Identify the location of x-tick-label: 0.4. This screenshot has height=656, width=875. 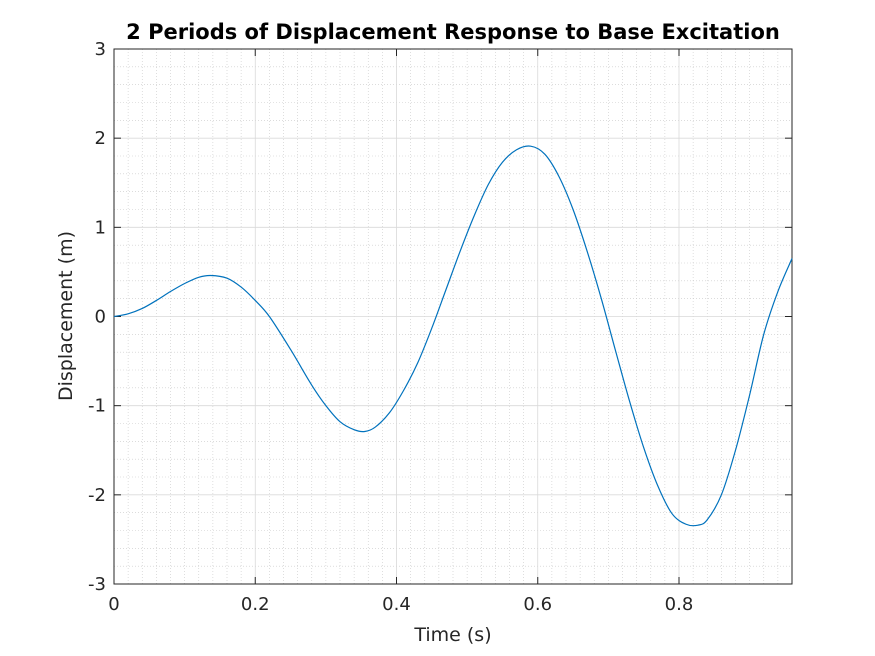
(396, 604).